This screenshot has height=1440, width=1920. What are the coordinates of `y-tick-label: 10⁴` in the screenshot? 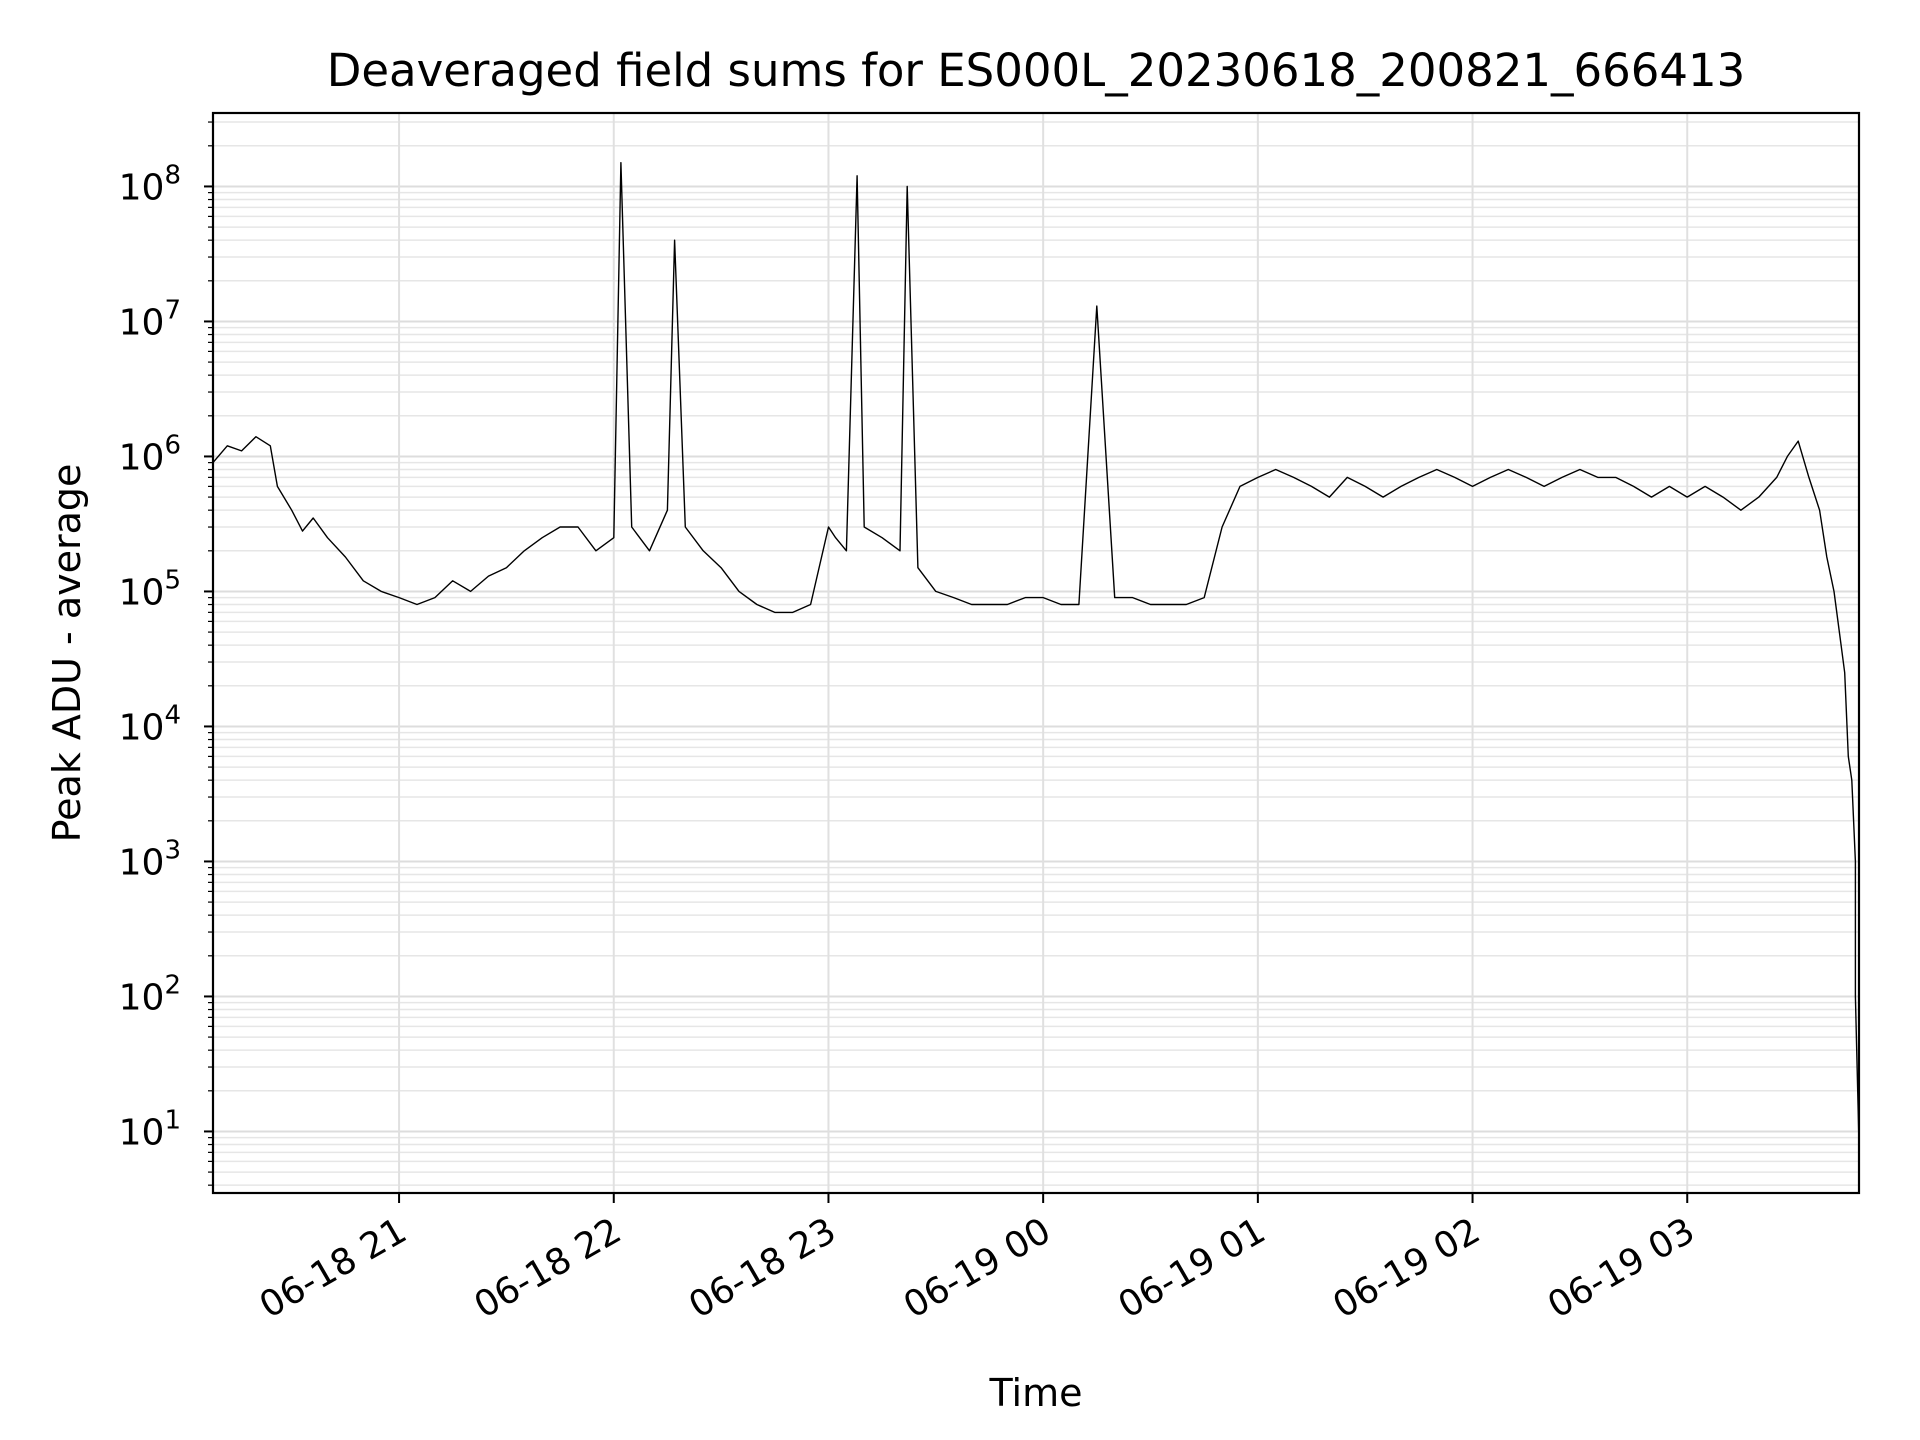 It's located at (150, 724).